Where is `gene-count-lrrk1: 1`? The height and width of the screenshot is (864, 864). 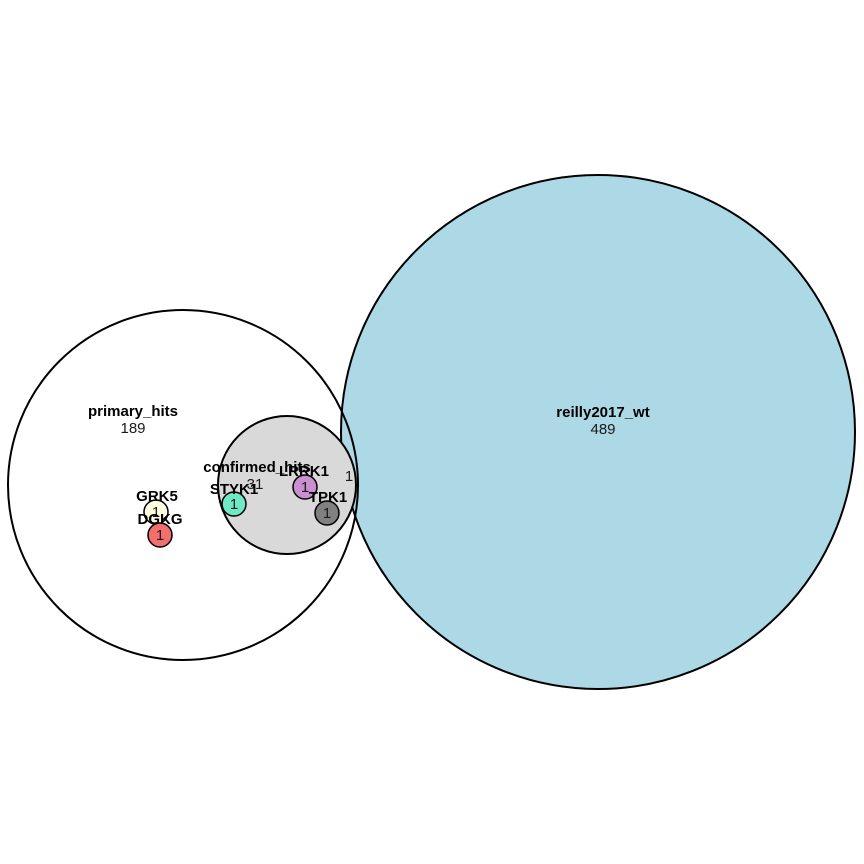 gene-count-lrrk1: 1 is located at coordinates (305, 487).